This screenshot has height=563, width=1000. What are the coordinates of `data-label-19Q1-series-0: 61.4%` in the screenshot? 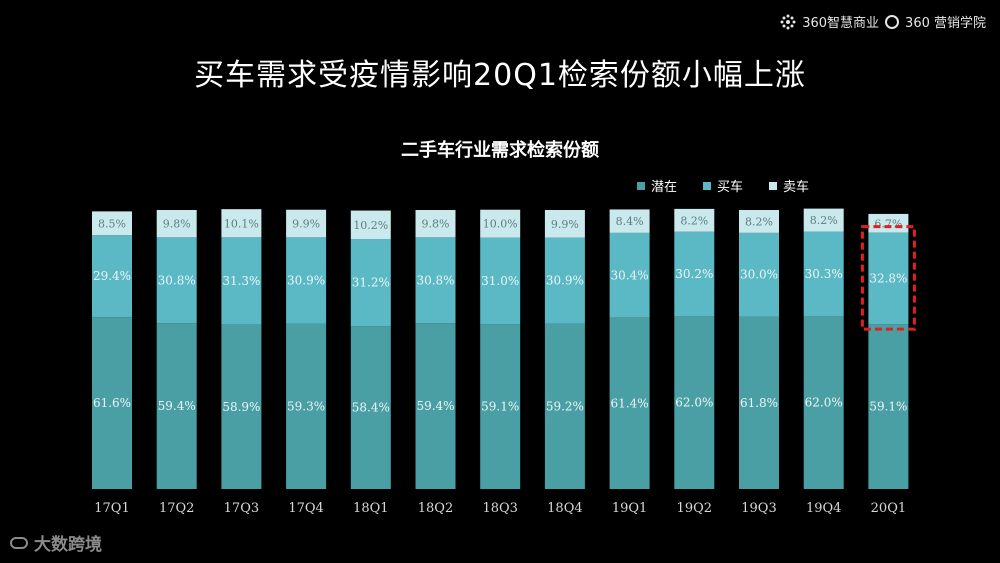 It's located at (630, 403).